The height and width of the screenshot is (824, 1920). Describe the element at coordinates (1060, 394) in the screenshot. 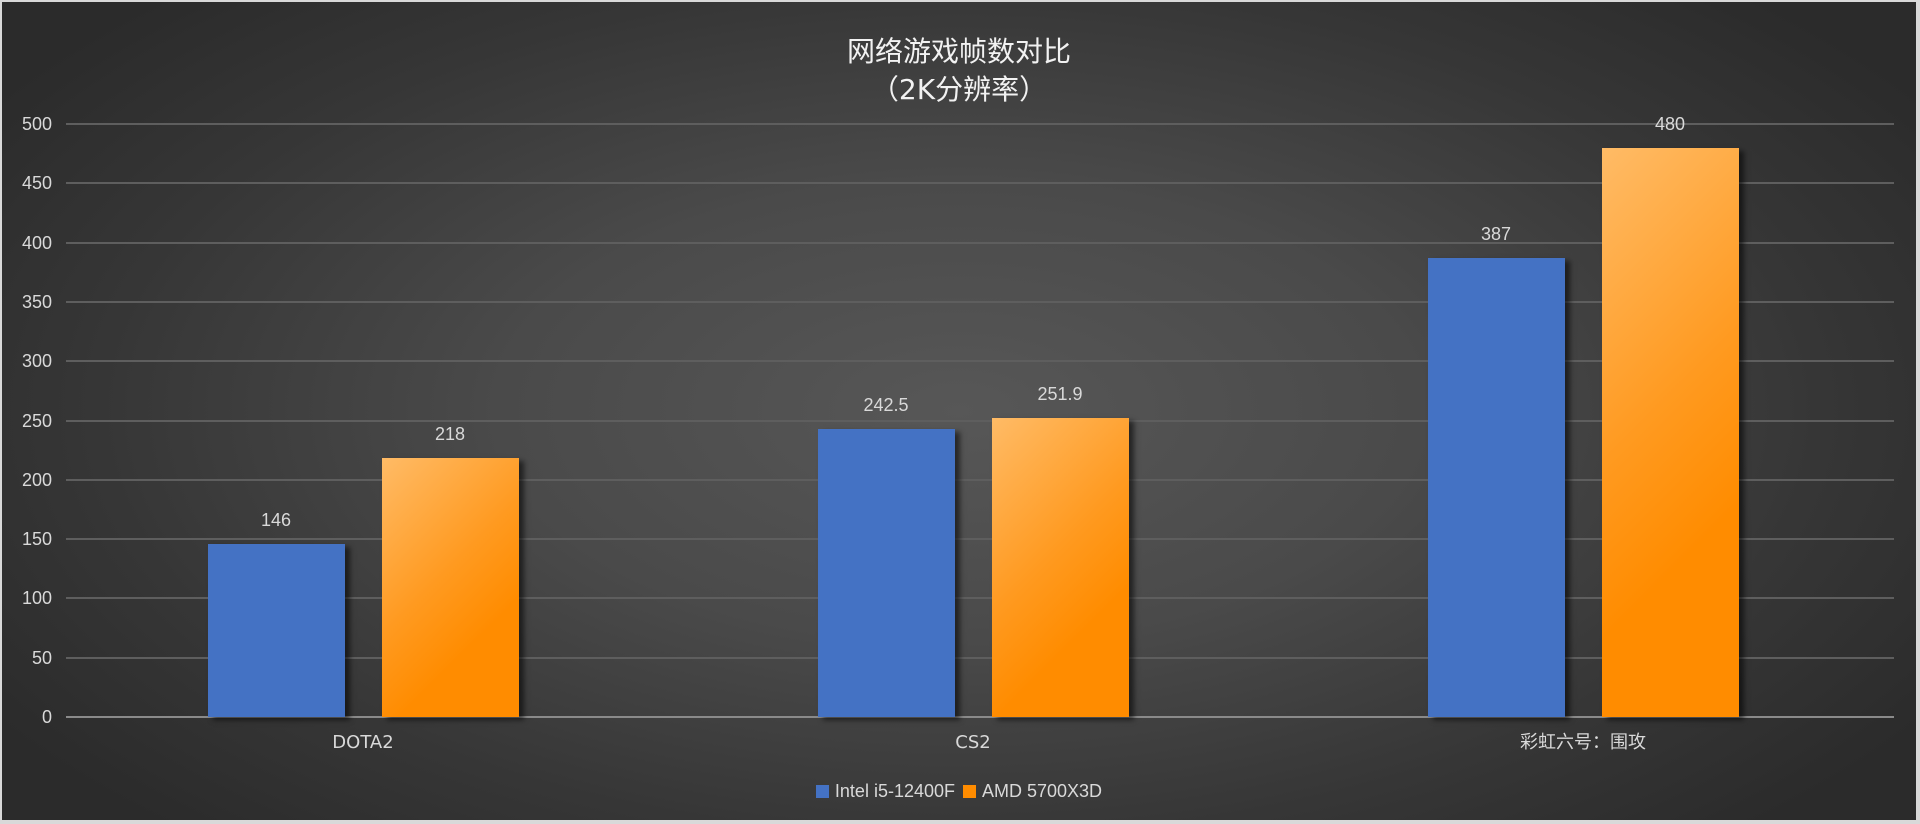

I see `value-label: 251.9` at that location.